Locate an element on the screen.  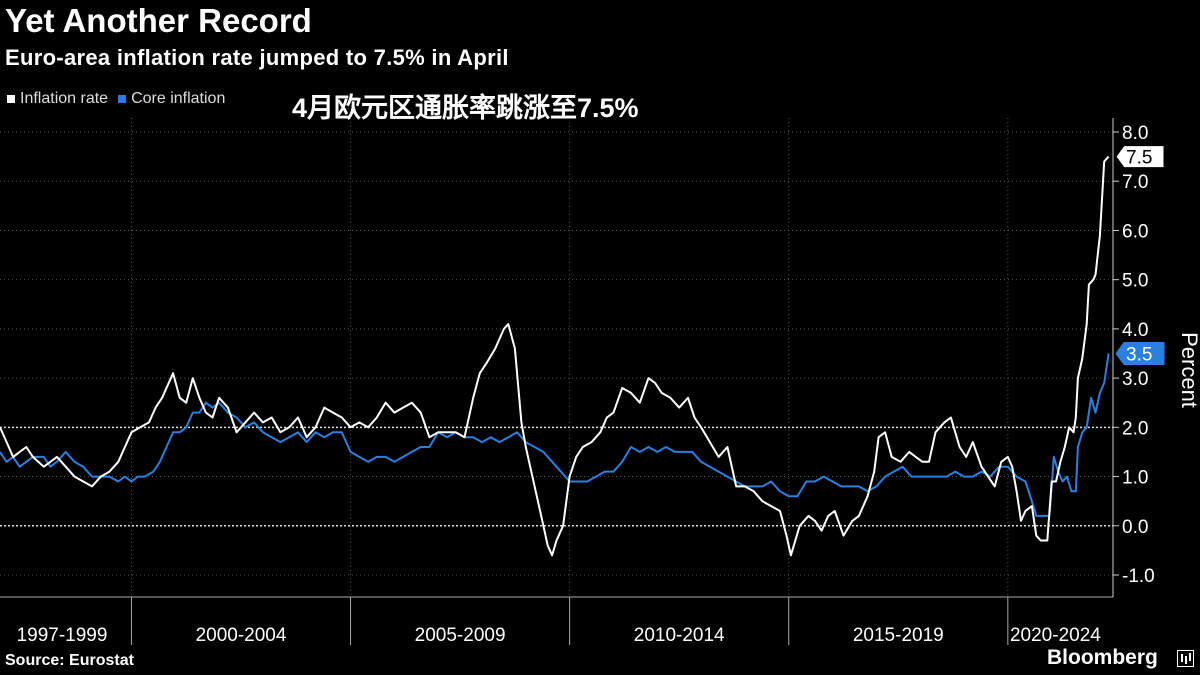
period-label: 2015-2019 is located at coordinates (898, 635).